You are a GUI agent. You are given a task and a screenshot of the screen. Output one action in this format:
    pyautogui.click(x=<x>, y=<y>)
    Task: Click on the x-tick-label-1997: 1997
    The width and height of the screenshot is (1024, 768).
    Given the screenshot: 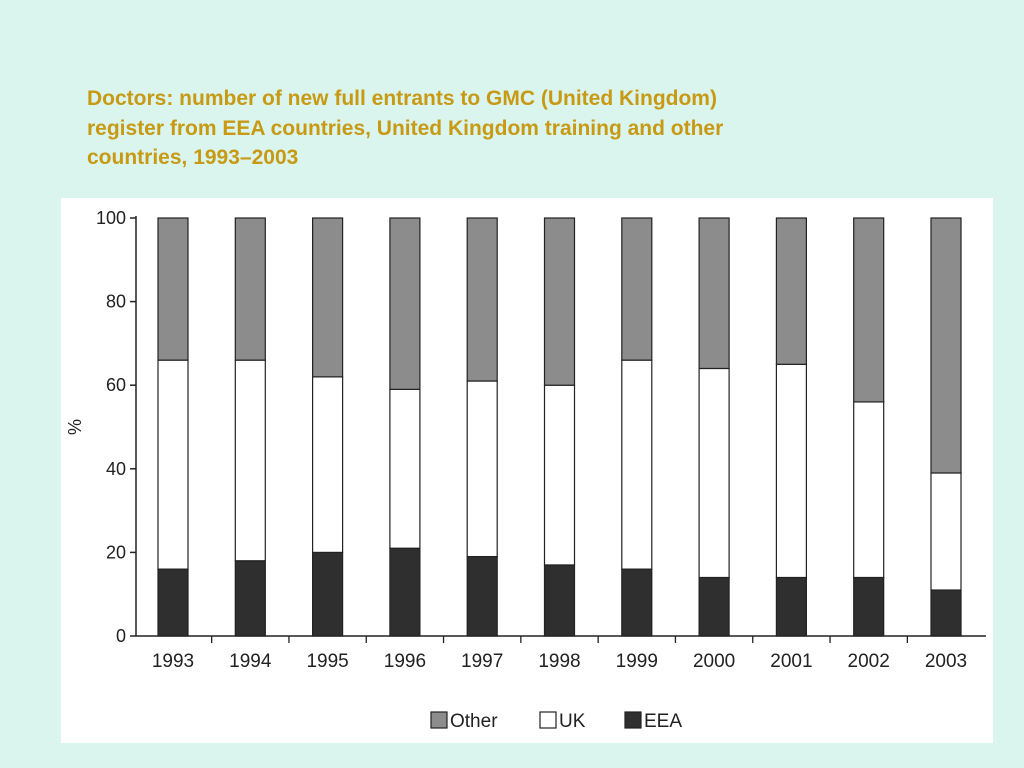 What is the action you would take?
    pyautogui.click(x=482, y=661)
    